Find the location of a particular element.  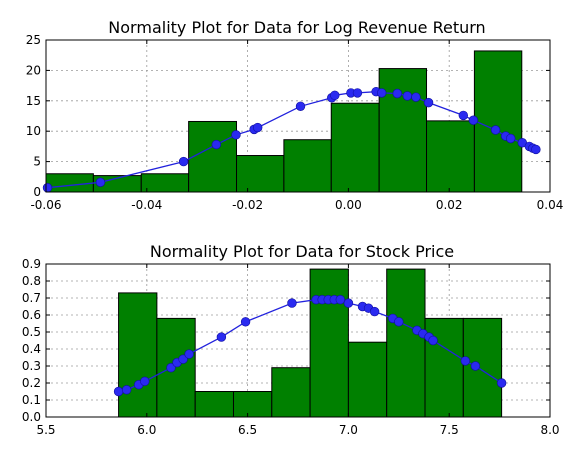

y-tick-label: 0.5 is located at coordinates (31, 332).